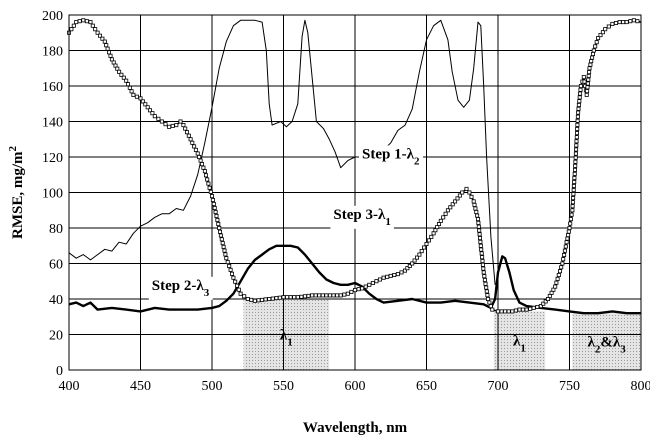  Describe the element at coordinates (361, 217) in the screenshot. I see `annotation-text: Step 3-λ1` at that location.